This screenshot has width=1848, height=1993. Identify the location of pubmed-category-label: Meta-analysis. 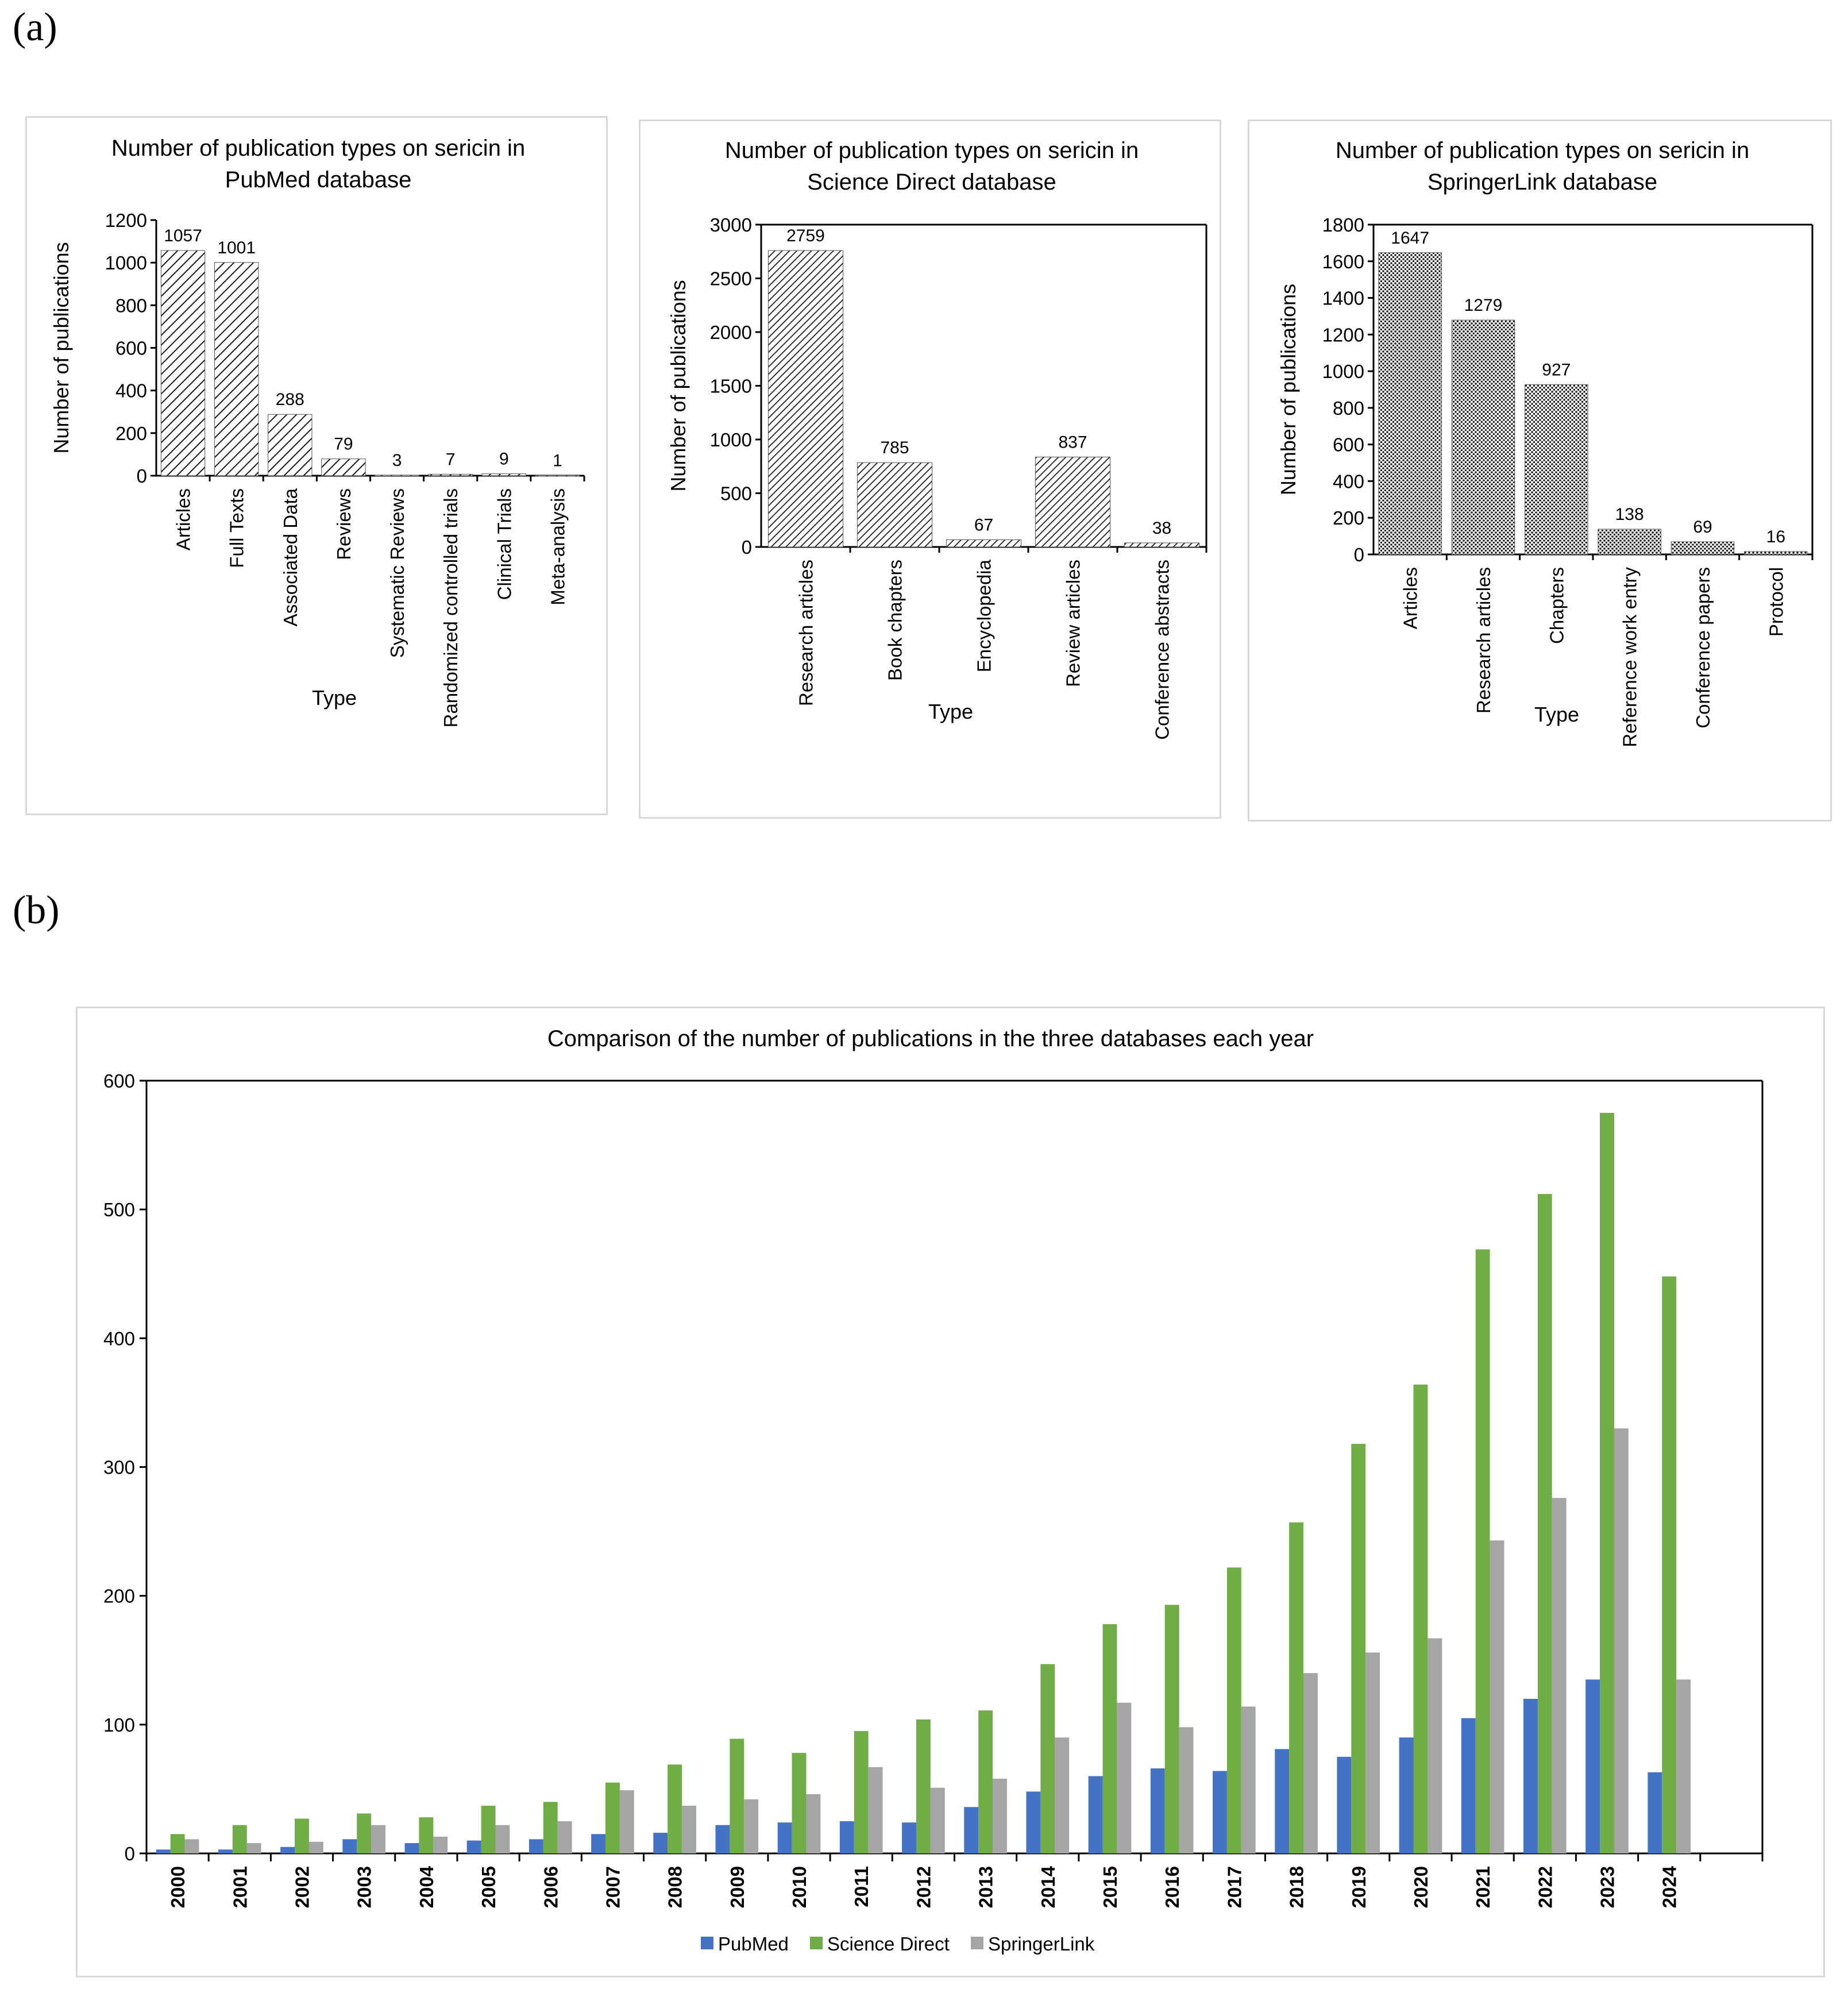
(557, 547).